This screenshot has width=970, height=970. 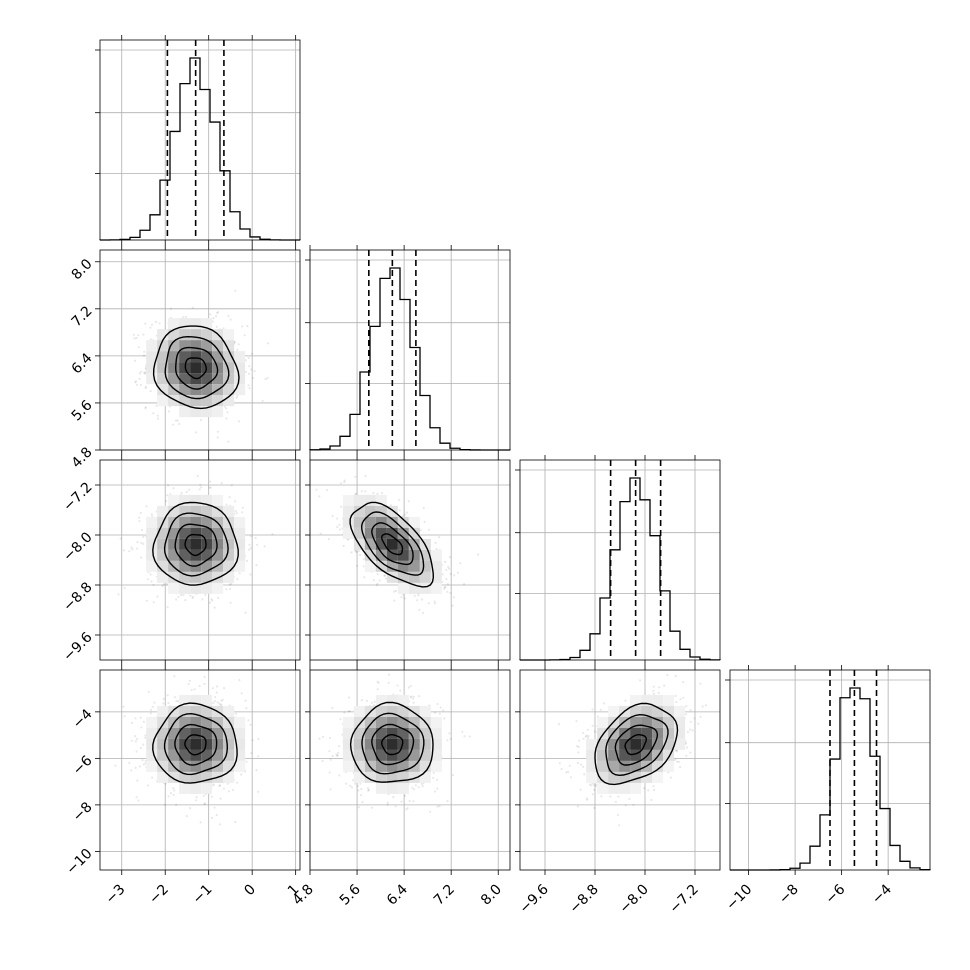 What do you see at coordinates (82, 363) in the screenshot?
I see `y-tick-label: 6.4` at bounding box center [82, 363].